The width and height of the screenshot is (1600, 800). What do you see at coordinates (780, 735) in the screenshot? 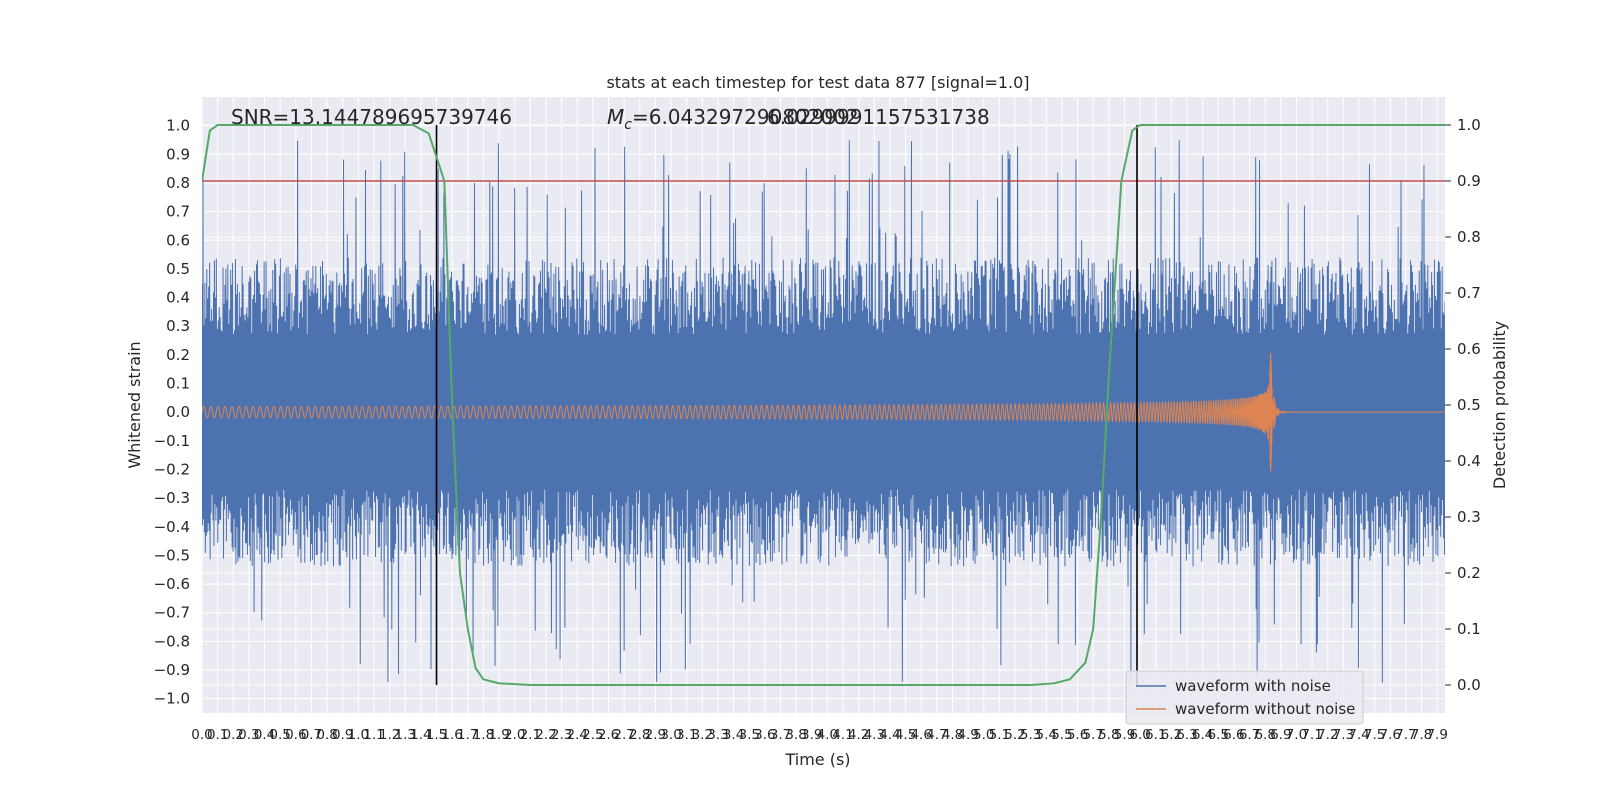
I see `x-tick-label: 3.7` at bounding box center [780, 735].